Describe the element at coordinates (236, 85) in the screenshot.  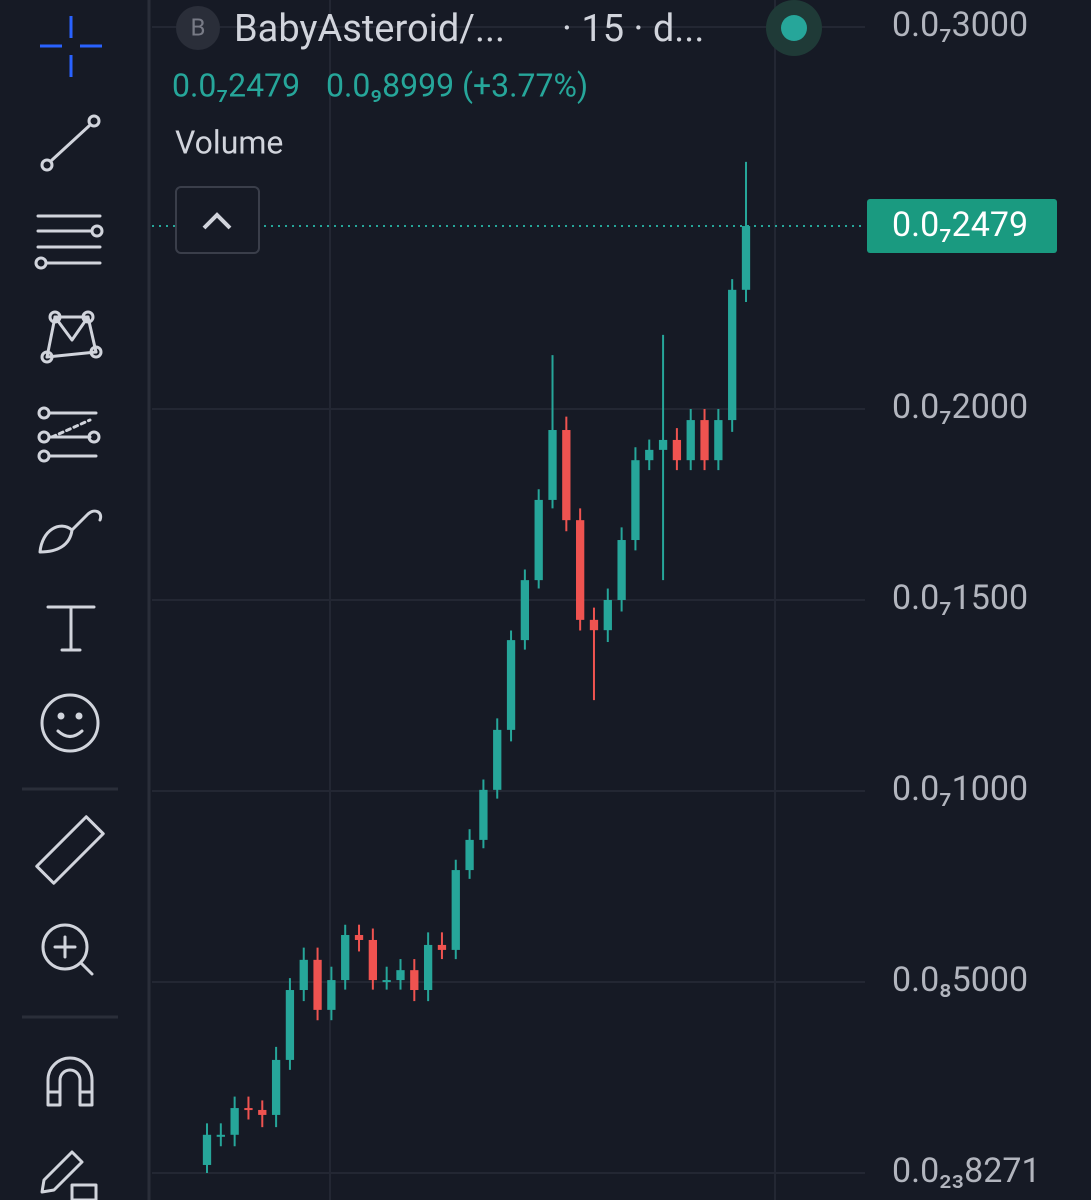
I see `price: 0.0₇2479` at that location.